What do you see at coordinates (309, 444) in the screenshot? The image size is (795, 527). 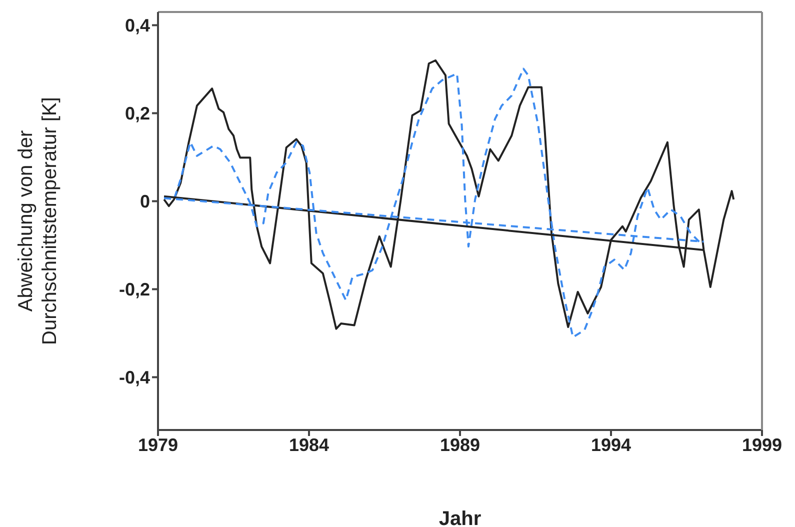 I see `x-tick-label: 1984` at bounding box center [309, 444].